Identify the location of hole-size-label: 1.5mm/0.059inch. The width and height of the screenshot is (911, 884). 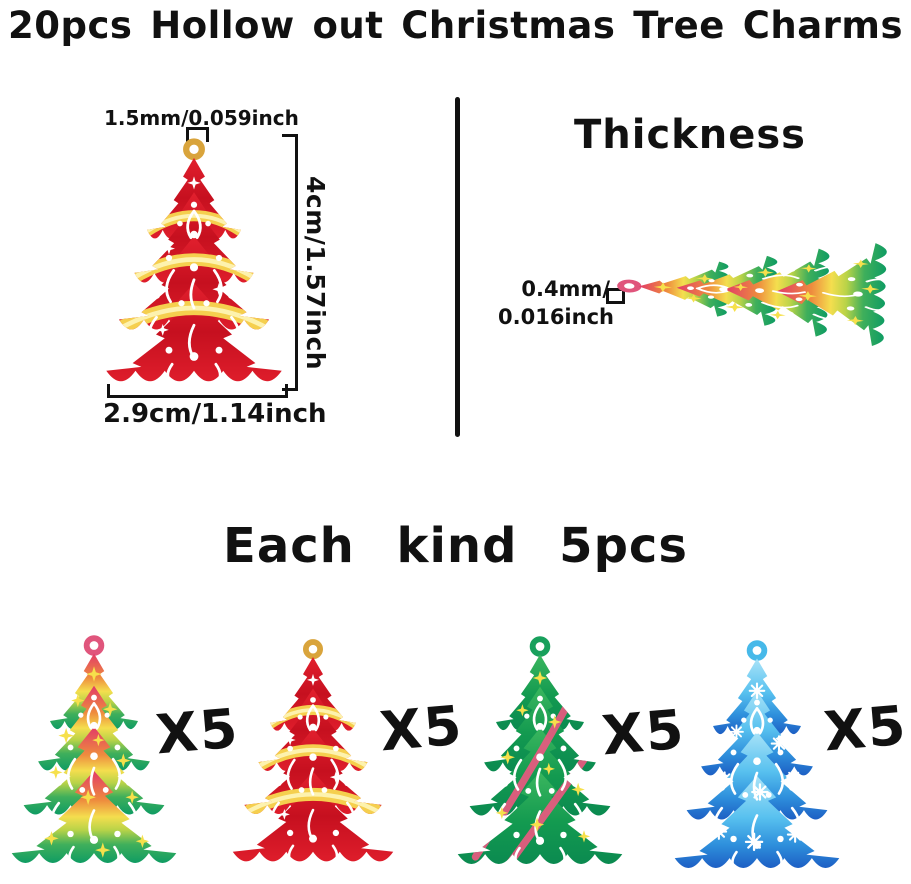
(201, 118).